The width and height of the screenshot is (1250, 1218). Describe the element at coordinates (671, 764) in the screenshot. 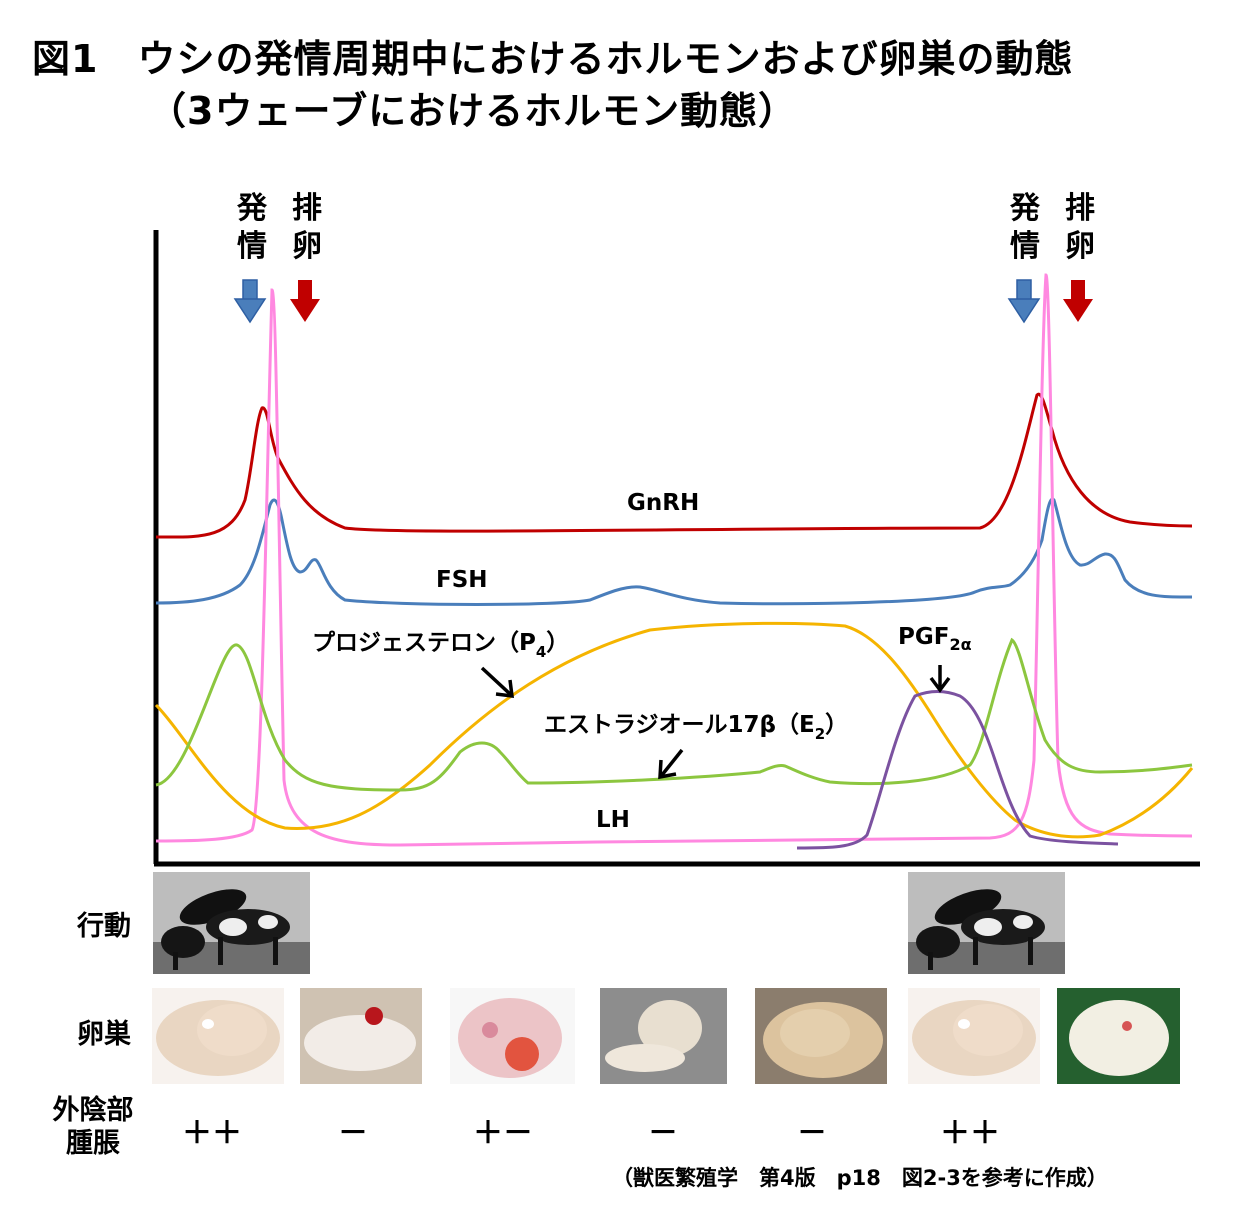

I see `e2-pointer-arrow` at that location.